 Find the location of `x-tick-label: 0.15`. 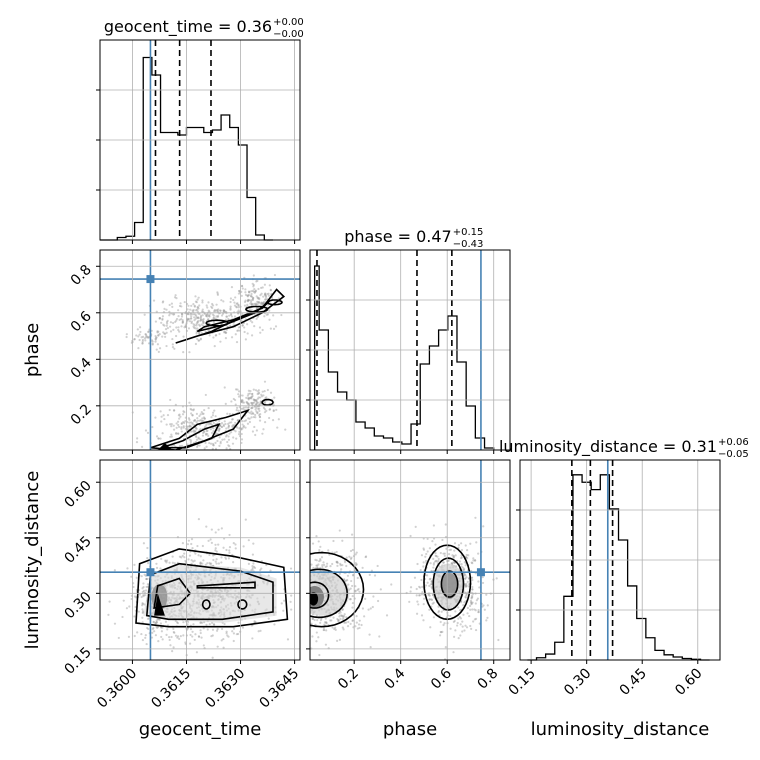

x-tick-label: 0.15 is located at coordinates (522, 682).